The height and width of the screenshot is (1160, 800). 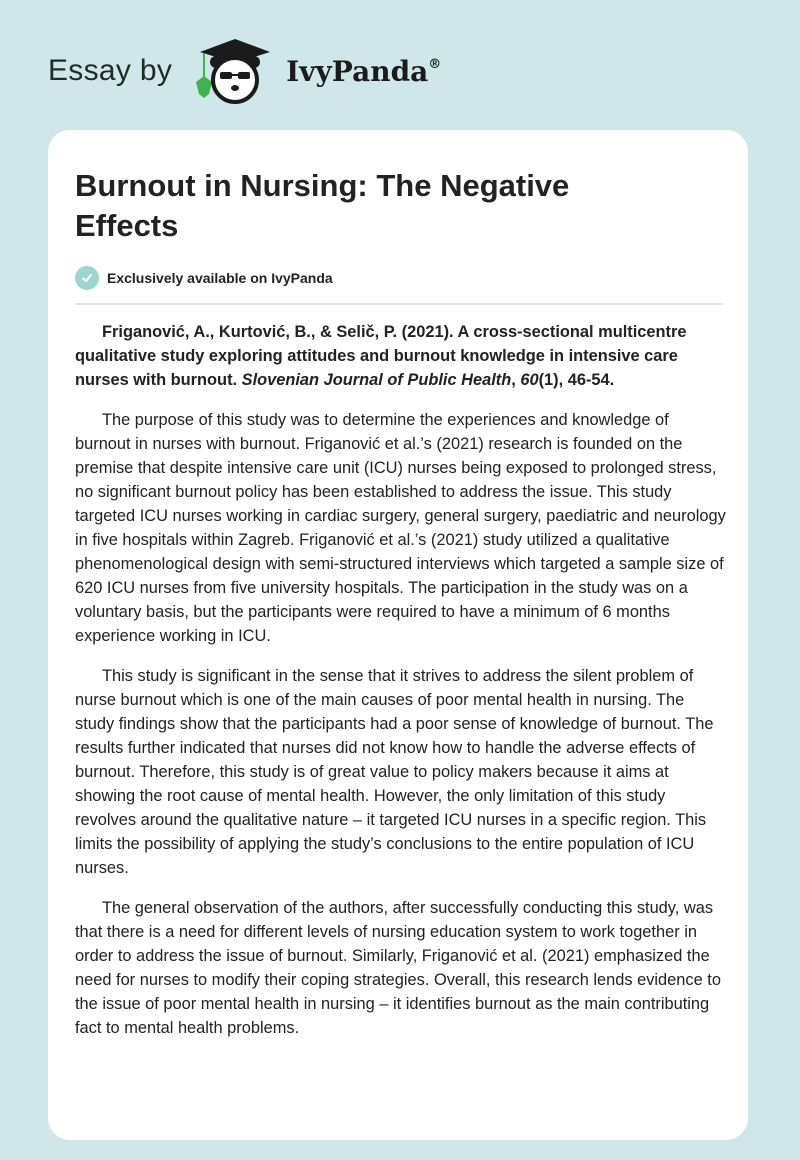 I want to click on citation-journal: Slovenian Journal of Public Health, so click(x=376, y=380).